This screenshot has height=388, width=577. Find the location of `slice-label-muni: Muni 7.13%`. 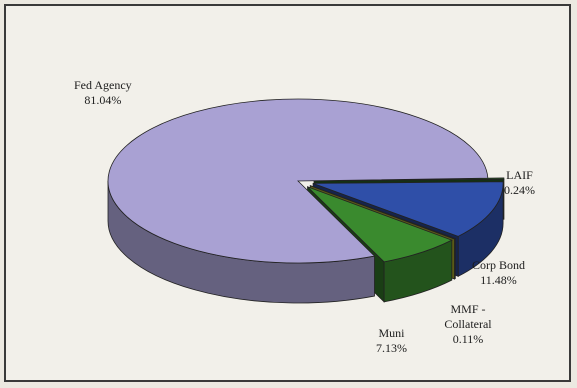

slice-label-muni: Muni 7.13% is located at coordinates (391, 341).